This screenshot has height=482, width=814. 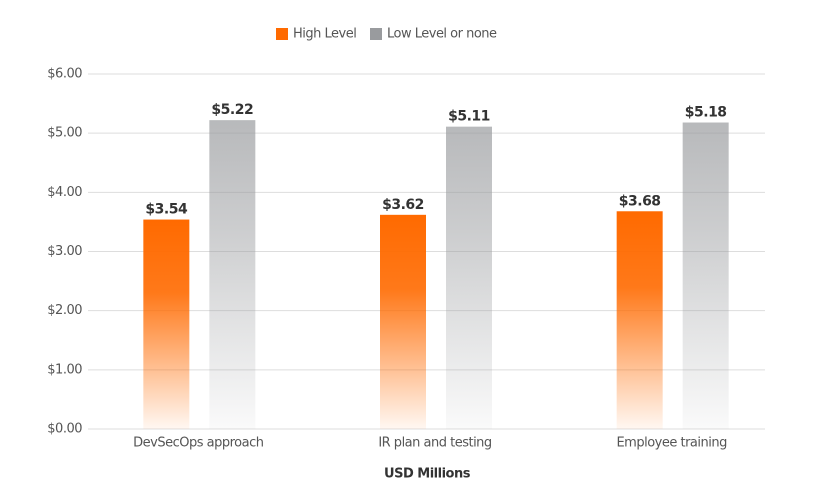 What do you see at coordinates (64, 192) in the screenshot?
I see `y-tick-label: $4.00` at bounding box center [64, 192].